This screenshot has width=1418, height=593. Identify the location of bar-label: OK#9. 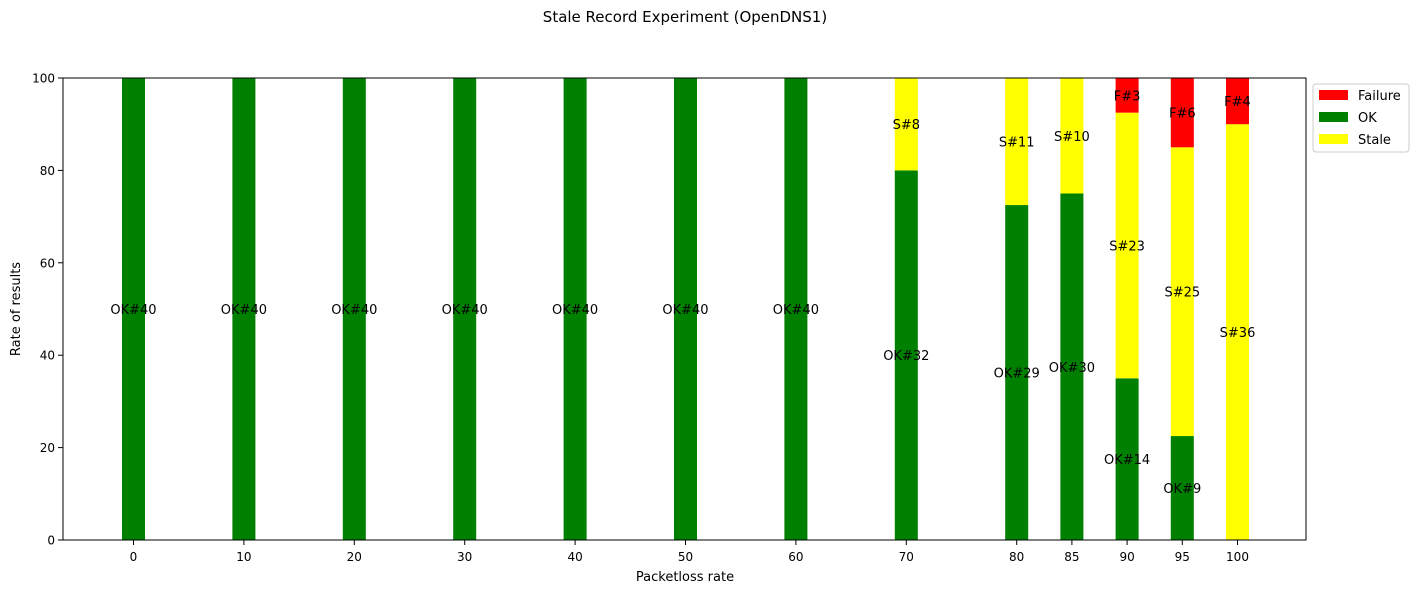
(1182, 489).